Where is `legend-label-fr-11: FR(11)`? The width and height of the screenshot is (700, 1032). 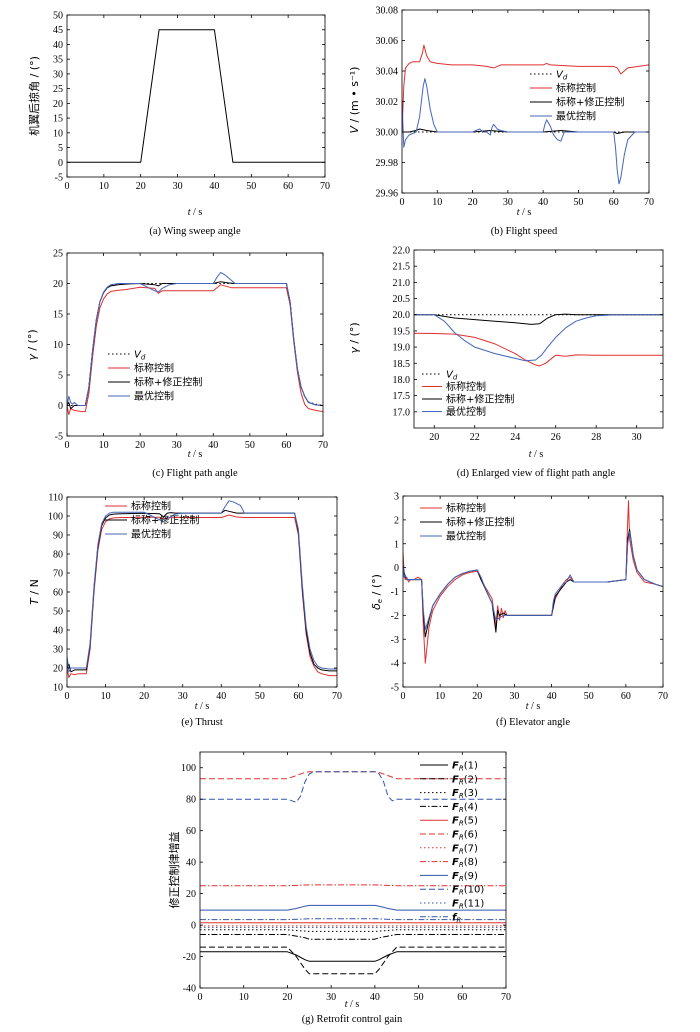
legend-label-fr-11: FR(11) is located at coordinates (468, 905).